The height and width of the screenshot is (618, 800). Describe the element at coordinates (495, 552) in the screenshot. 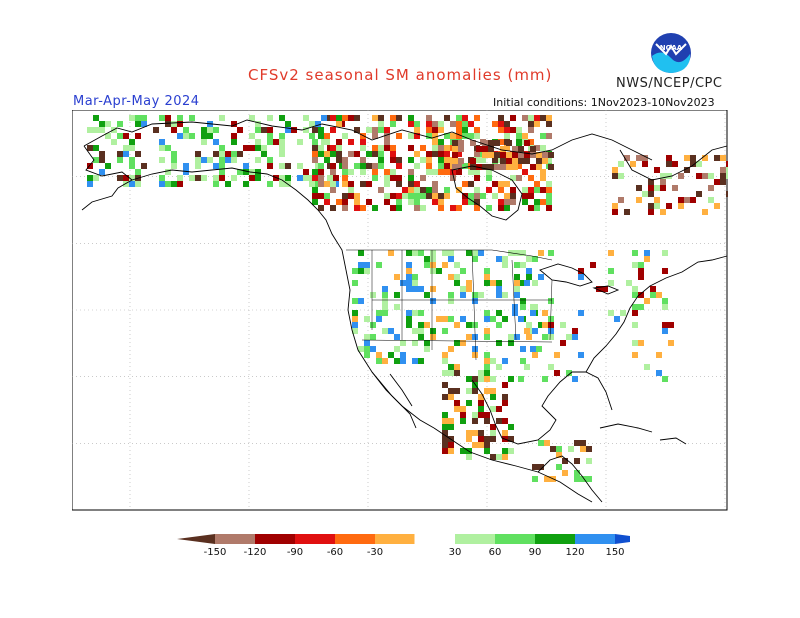

I see `legend-label: 60` at that location.